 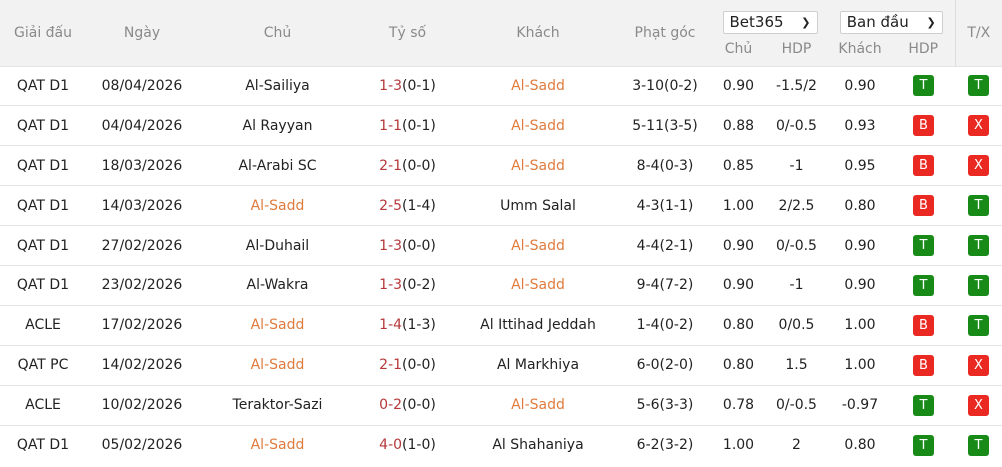 I want to click on odds-hdp: 2/2.5, so click(x=796, y=205).